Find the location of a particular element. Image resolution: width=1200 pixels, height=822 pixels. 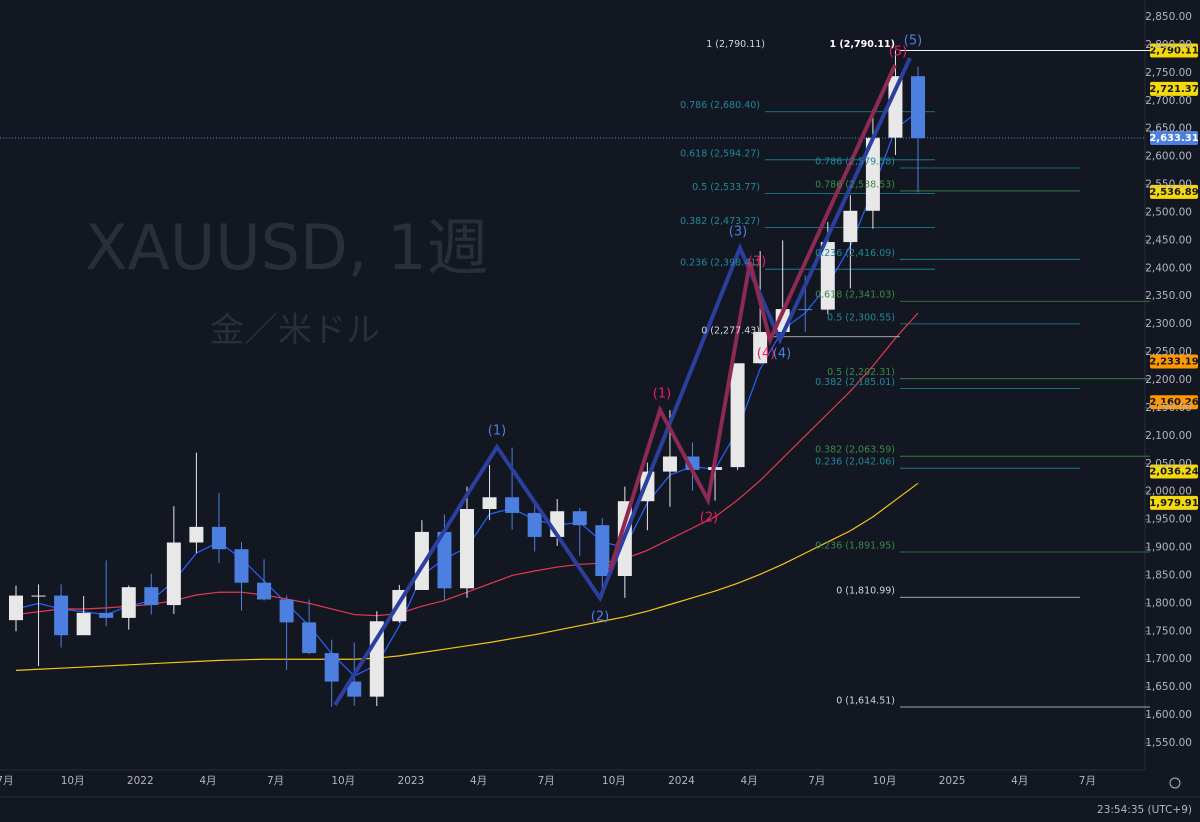

fib-label: 0.786 (2,680.40) is located at coordinates (720, 105).